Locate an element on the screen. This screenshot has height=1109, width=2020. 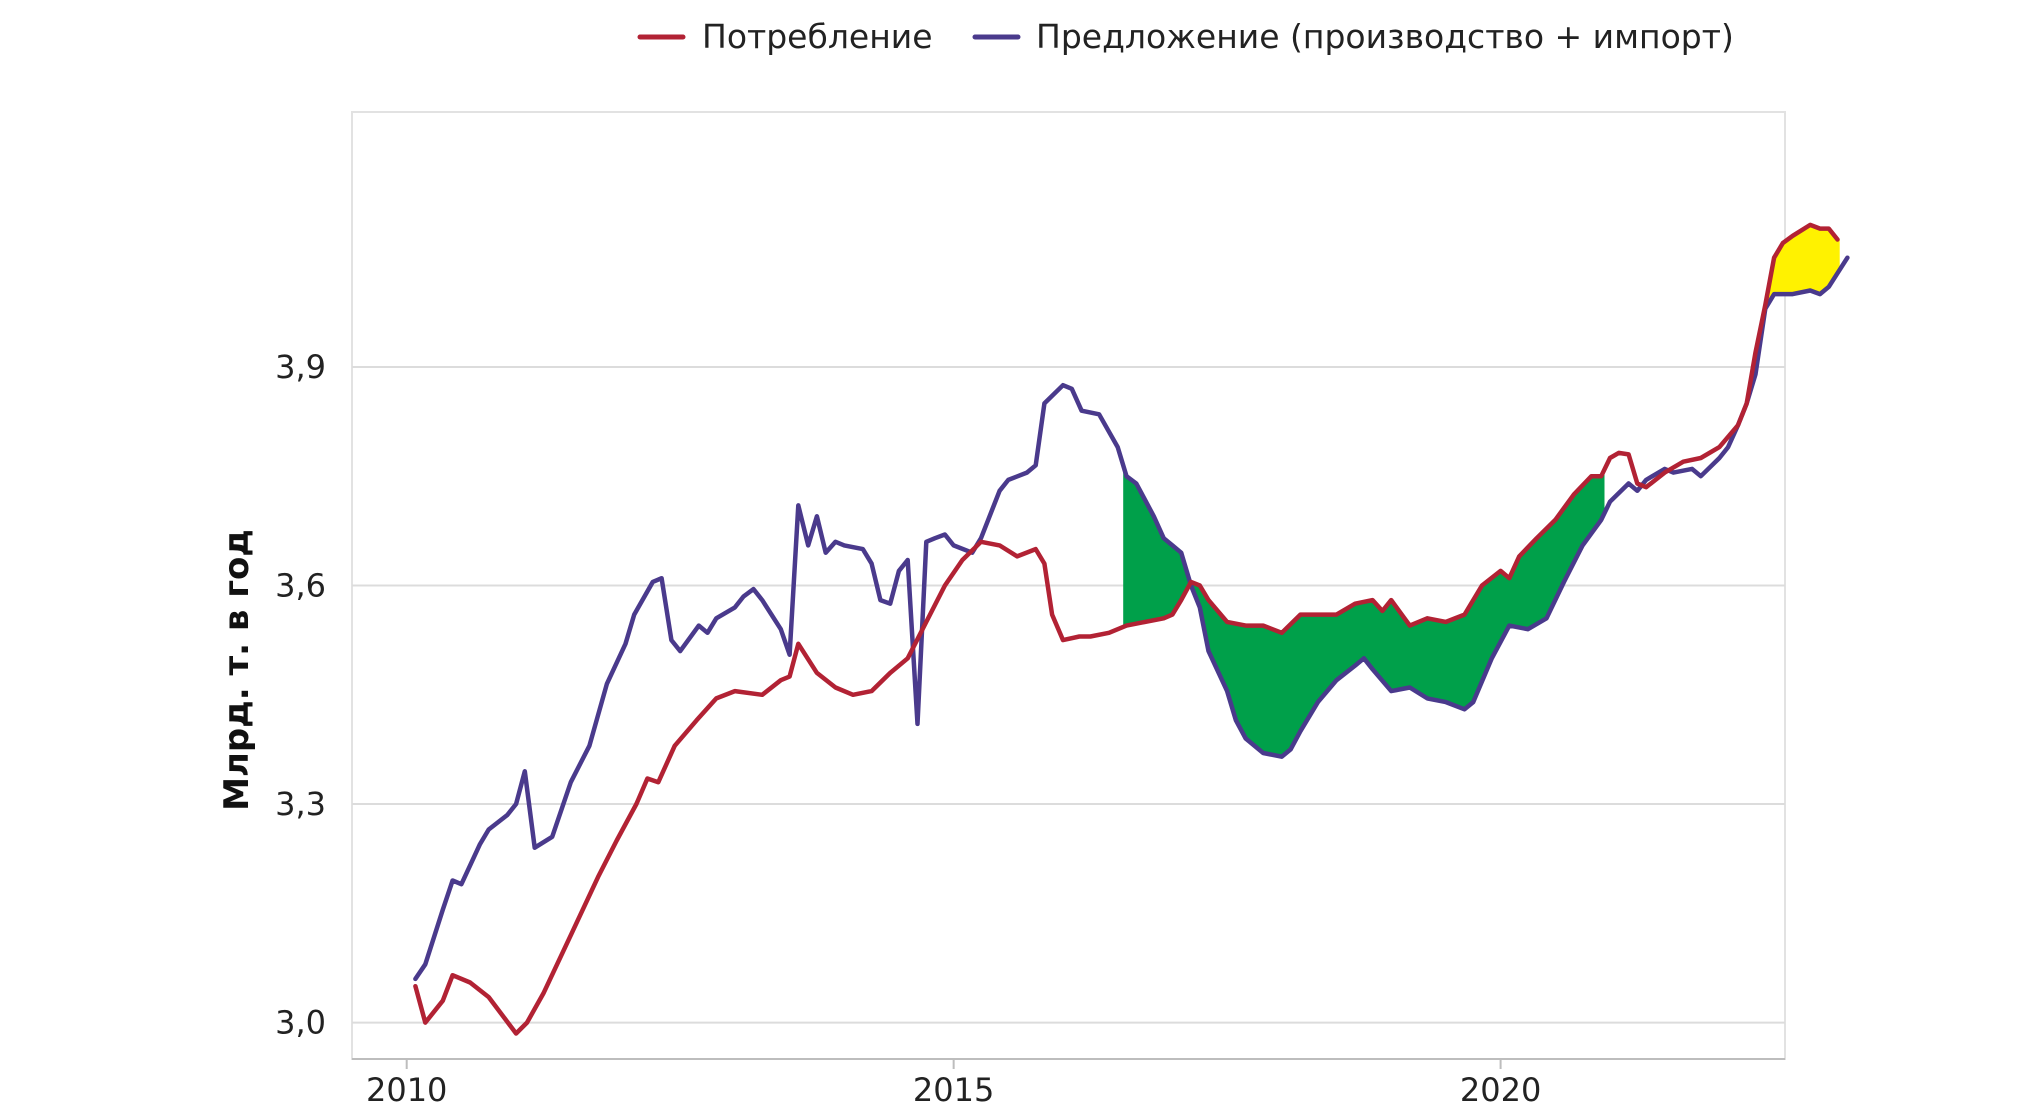
y-axis-label: Млрд. т. в год is located at coordinates (237, 670).